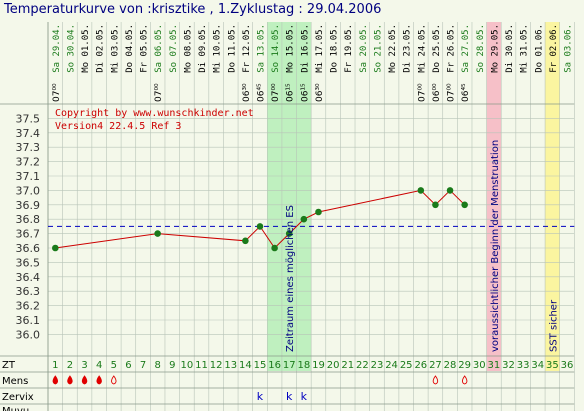 The width and height of the screenshot is (584, 411). Describe the element at coordinates (203, 48) in the screenshot. I see `date-label: Di 09.05.` at that location.